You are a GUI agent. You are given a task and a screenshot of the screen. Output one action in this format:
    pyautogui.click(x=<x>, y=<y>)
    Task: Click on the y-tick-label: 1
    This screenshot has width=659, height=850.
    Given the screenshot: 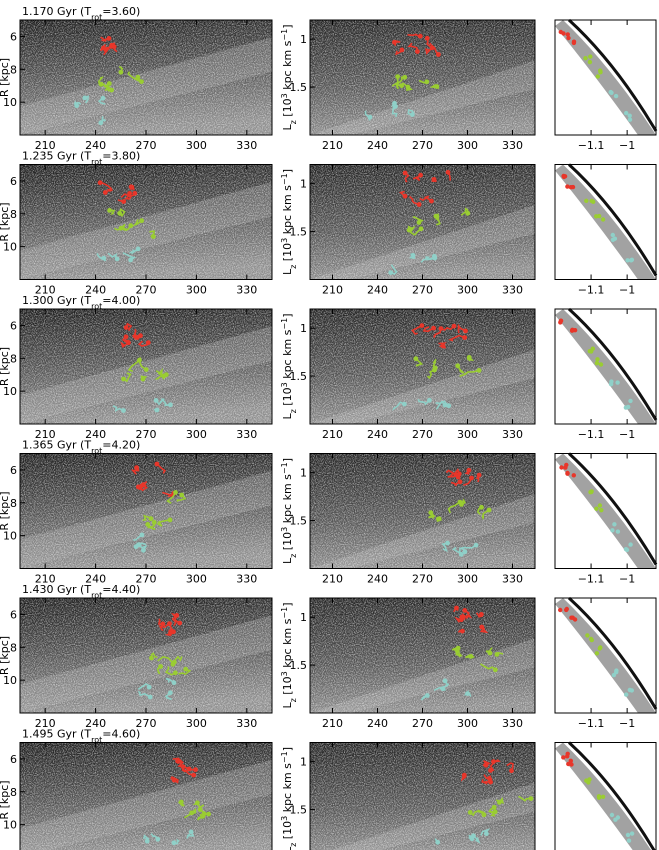 What is the action you would take?
    pyautogui.click(x=303, y=762)
    